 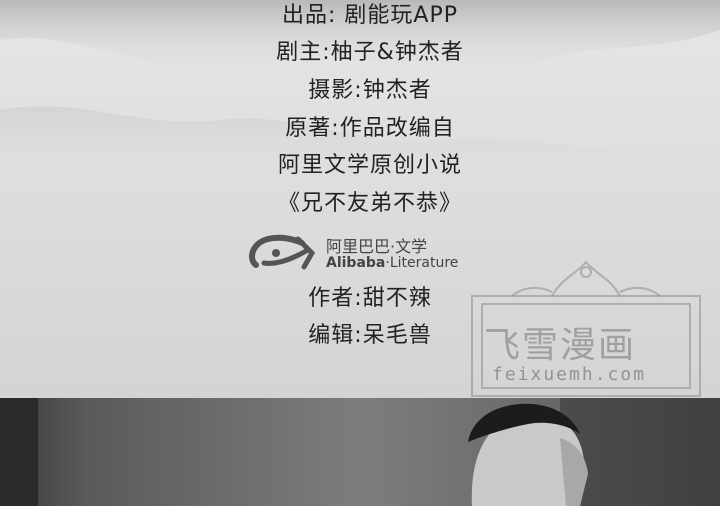 What do you see at coordinates (370, 298) in the screenshot?
I see `credit-author: 作者:甜不辣` at bounding box center [370, 298].